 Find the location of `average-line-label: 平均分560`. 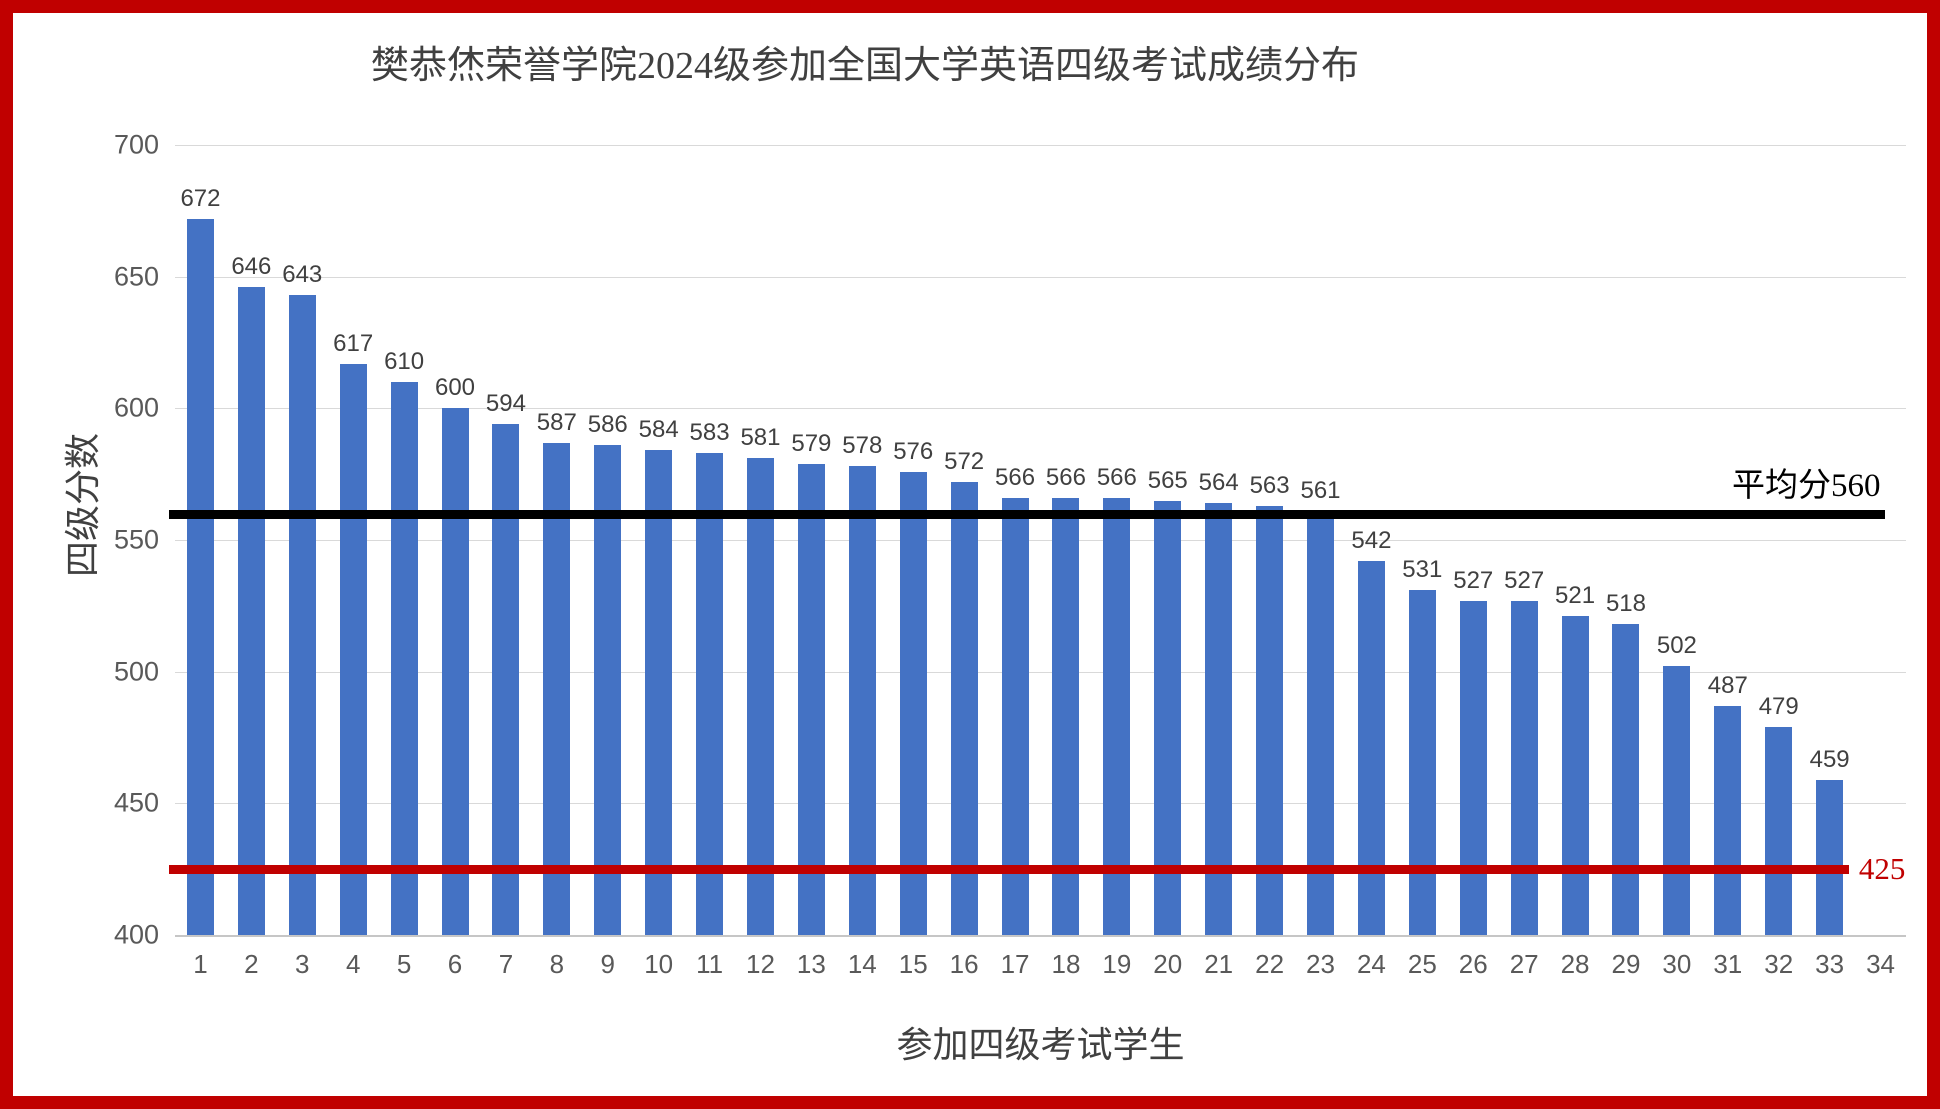

average-line-label: 平均分560 is located at coordinates (1806, 485).